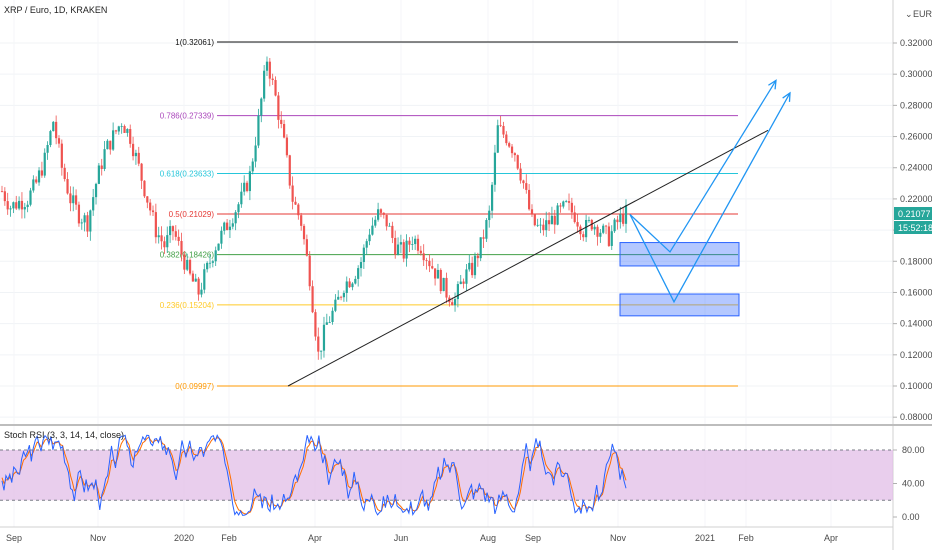 The image size is (932, 550). I want to click on indicator-scale: 80.00 40.00 0.00, so click(909, 483).